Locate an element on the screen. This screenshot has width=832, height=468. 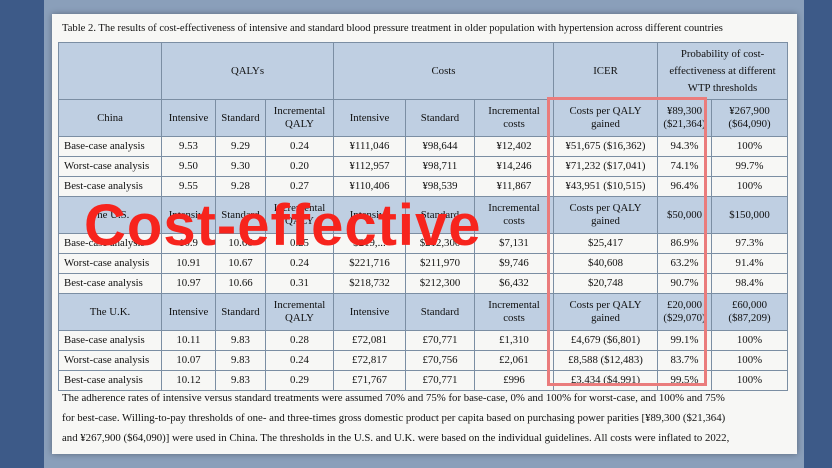
table-cell: £72,081 is located at coordinates (369, 340).